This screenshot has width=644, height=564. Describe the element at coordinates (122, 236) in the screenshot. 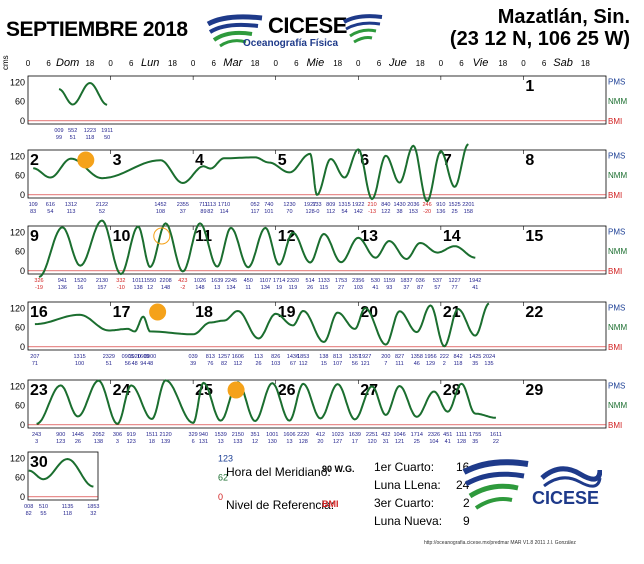

I see `day-number: 10` at that location.